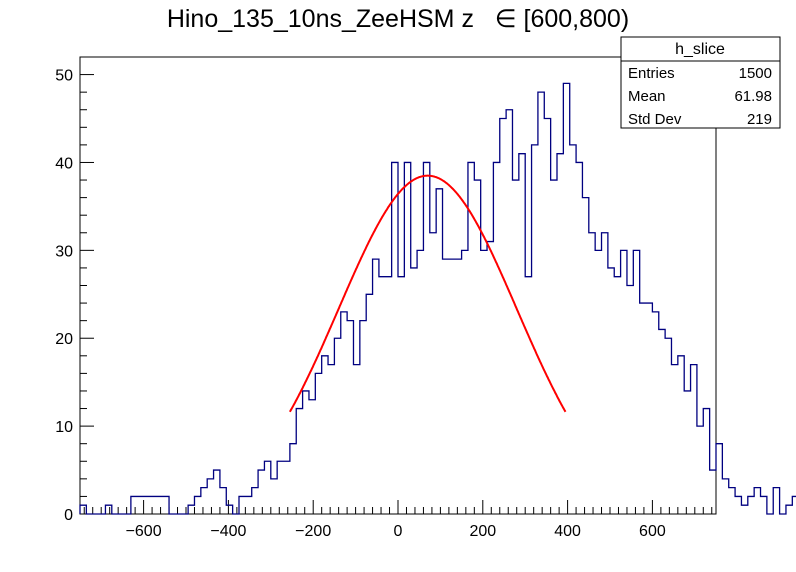 This screenshot has height=572, width=796. I want to click on x-tick-label: −600, so click(144, 531).